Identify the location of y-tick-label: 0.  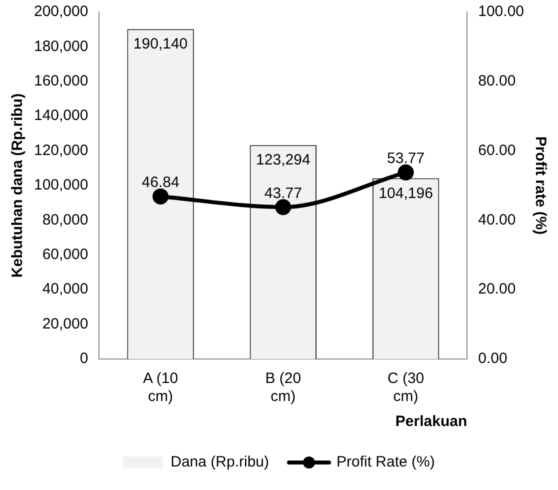
(84, 359).